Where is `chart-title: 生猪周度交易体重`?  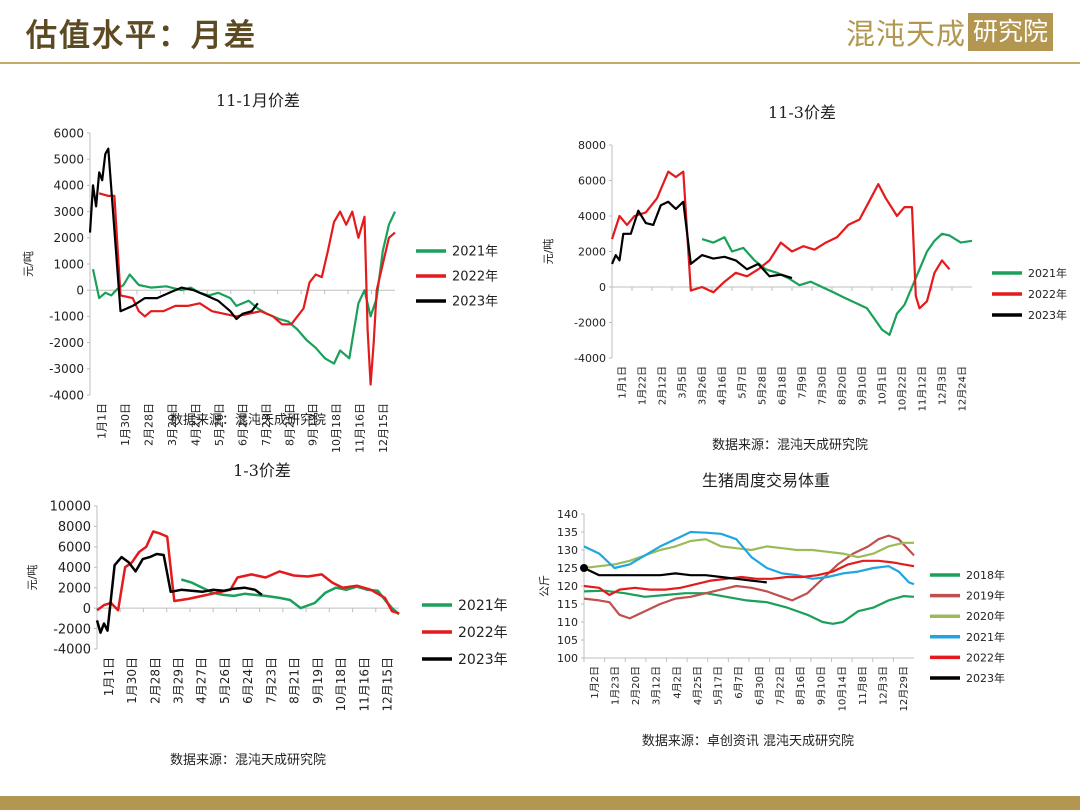 chart-title: 生猪周度交易体重 is located at coordinates (766, 480).